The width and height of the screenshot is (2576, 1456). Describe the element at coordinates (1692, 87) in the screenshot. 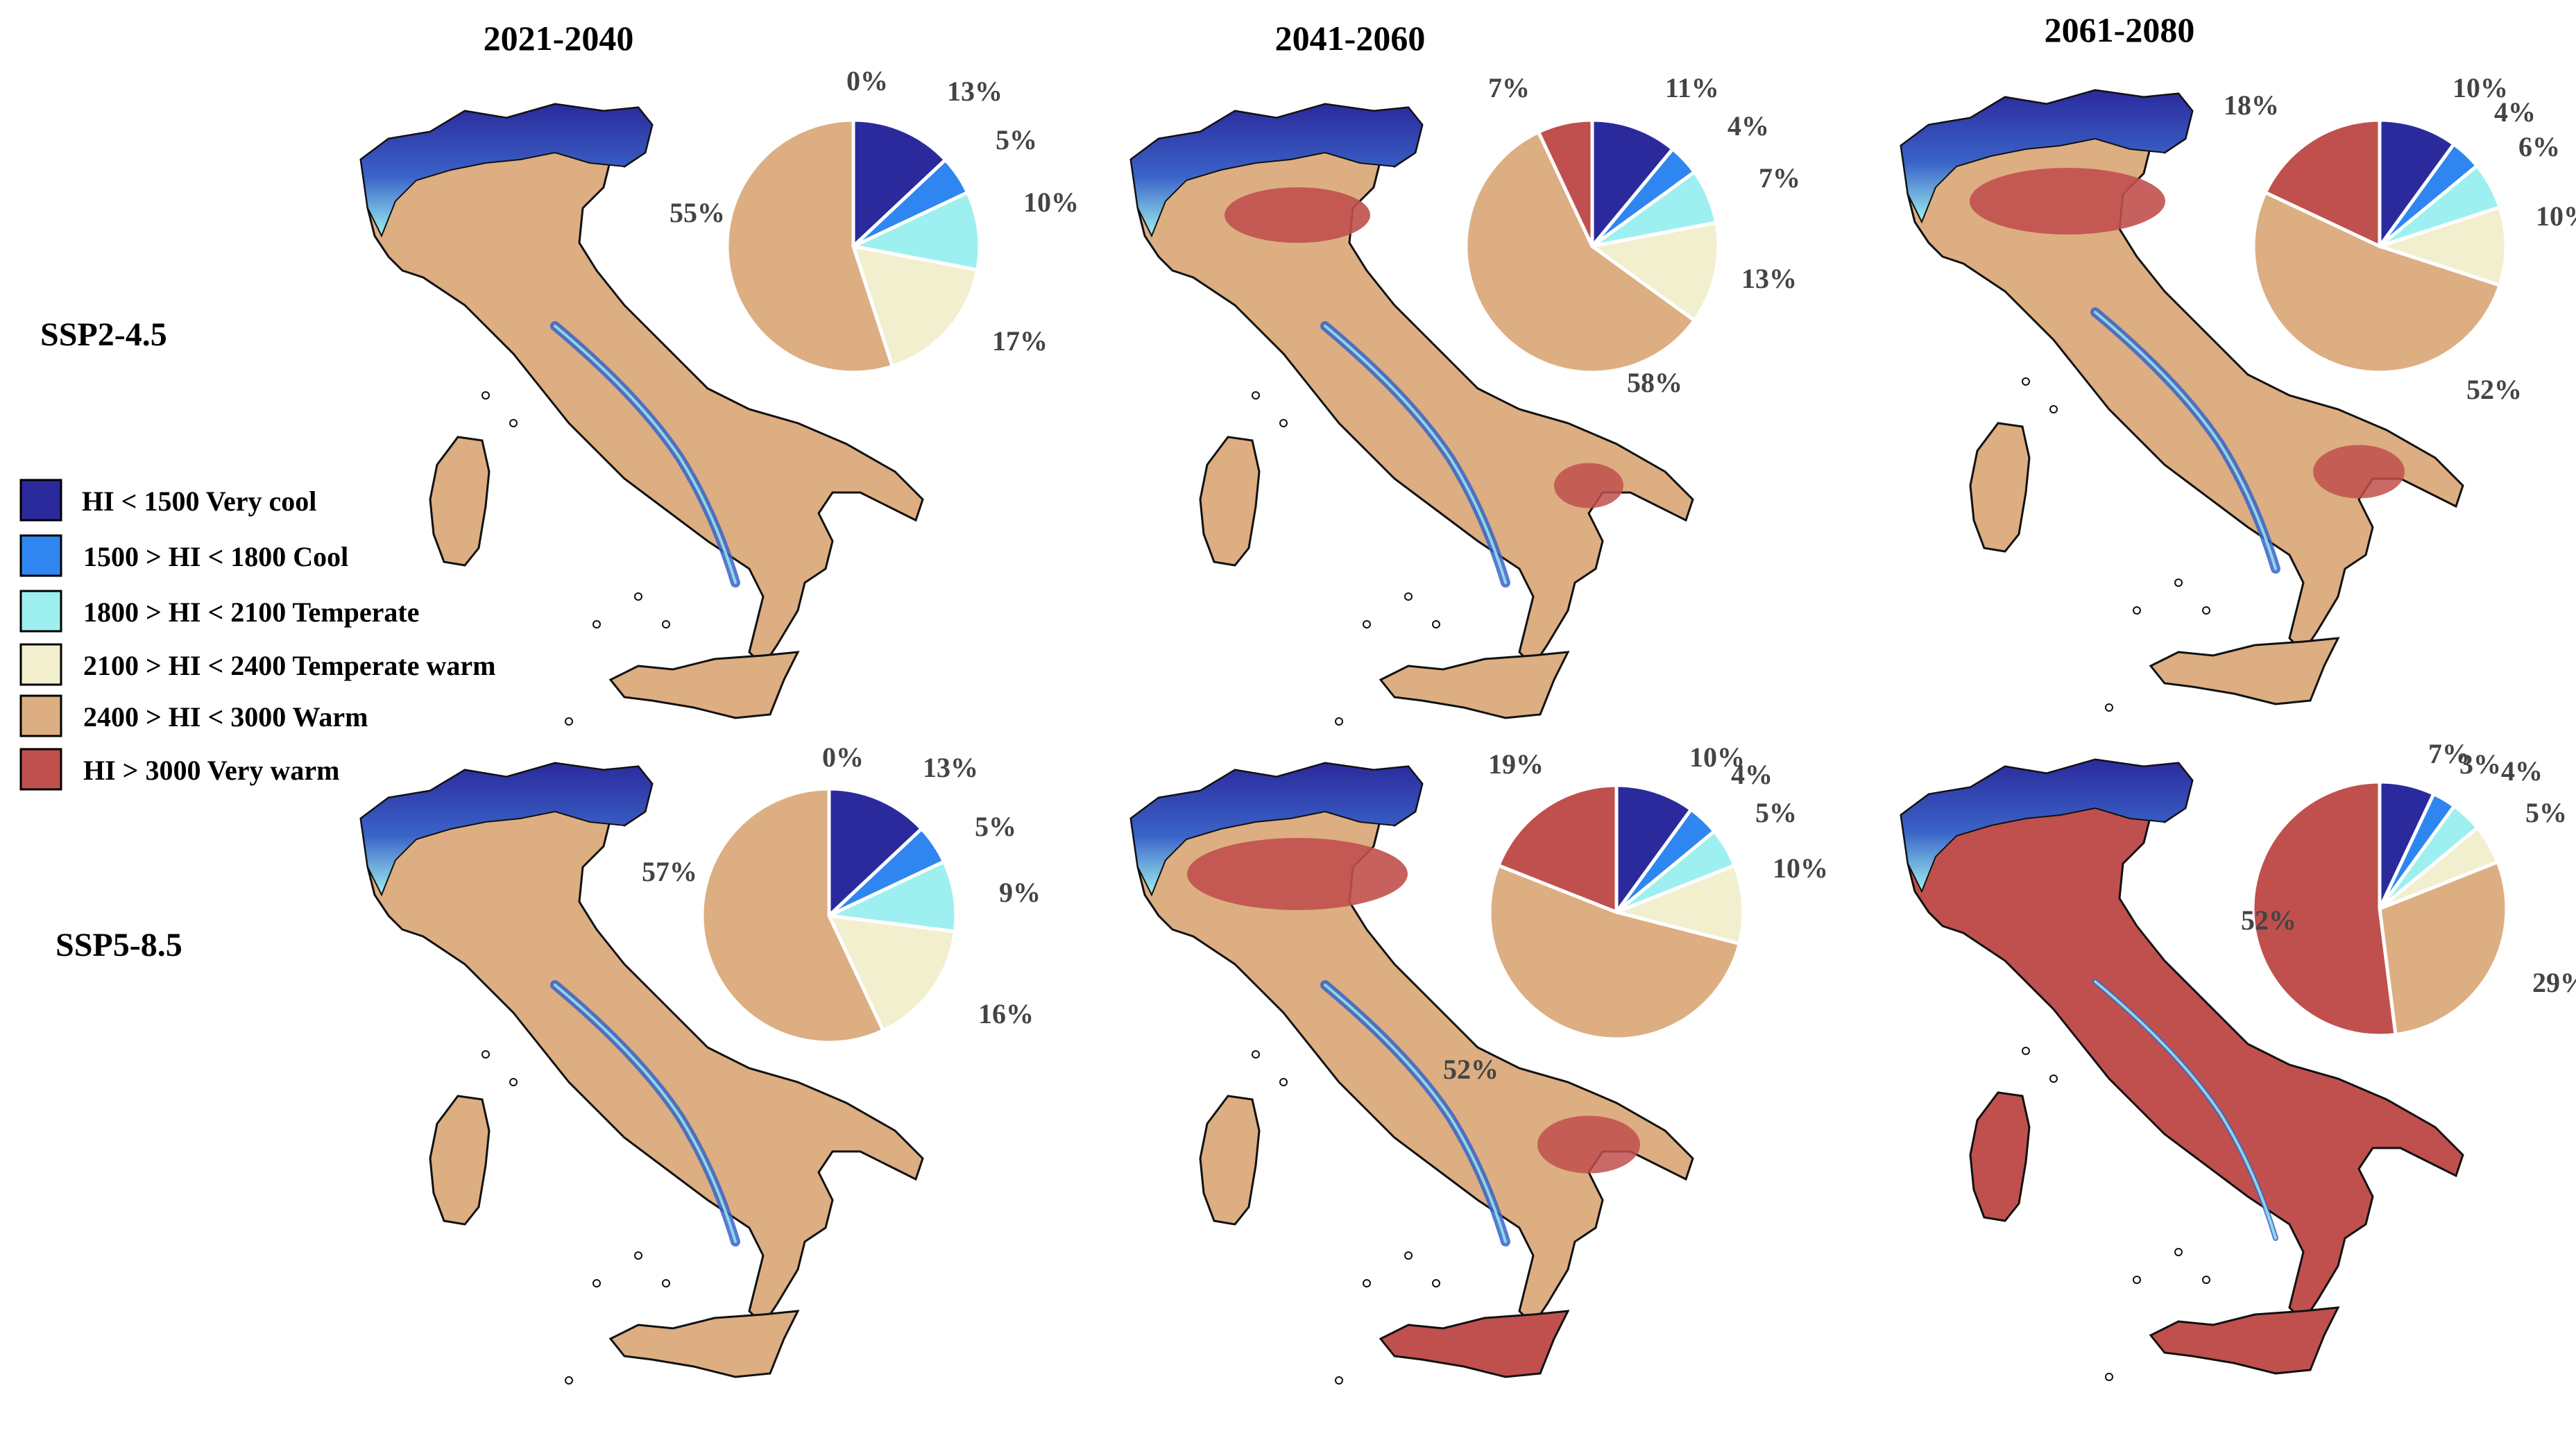

I see `pie-2-label-1: 11%` at that location.